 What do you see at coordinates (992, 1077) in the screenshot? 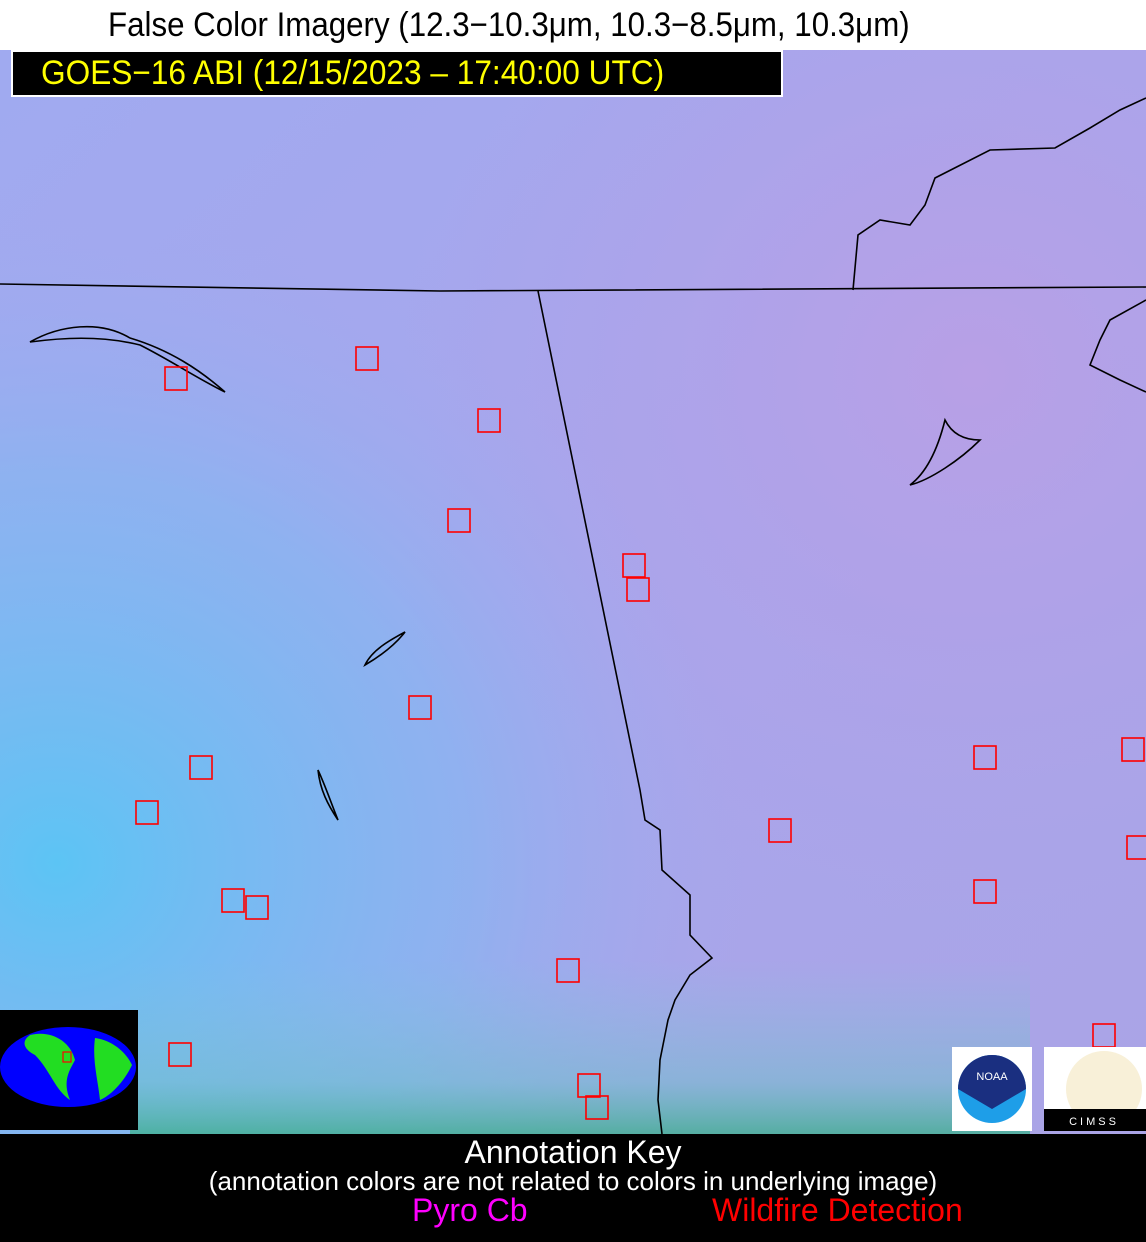
I see `svg-text: NOAA` at bounding box center [992, 1077].